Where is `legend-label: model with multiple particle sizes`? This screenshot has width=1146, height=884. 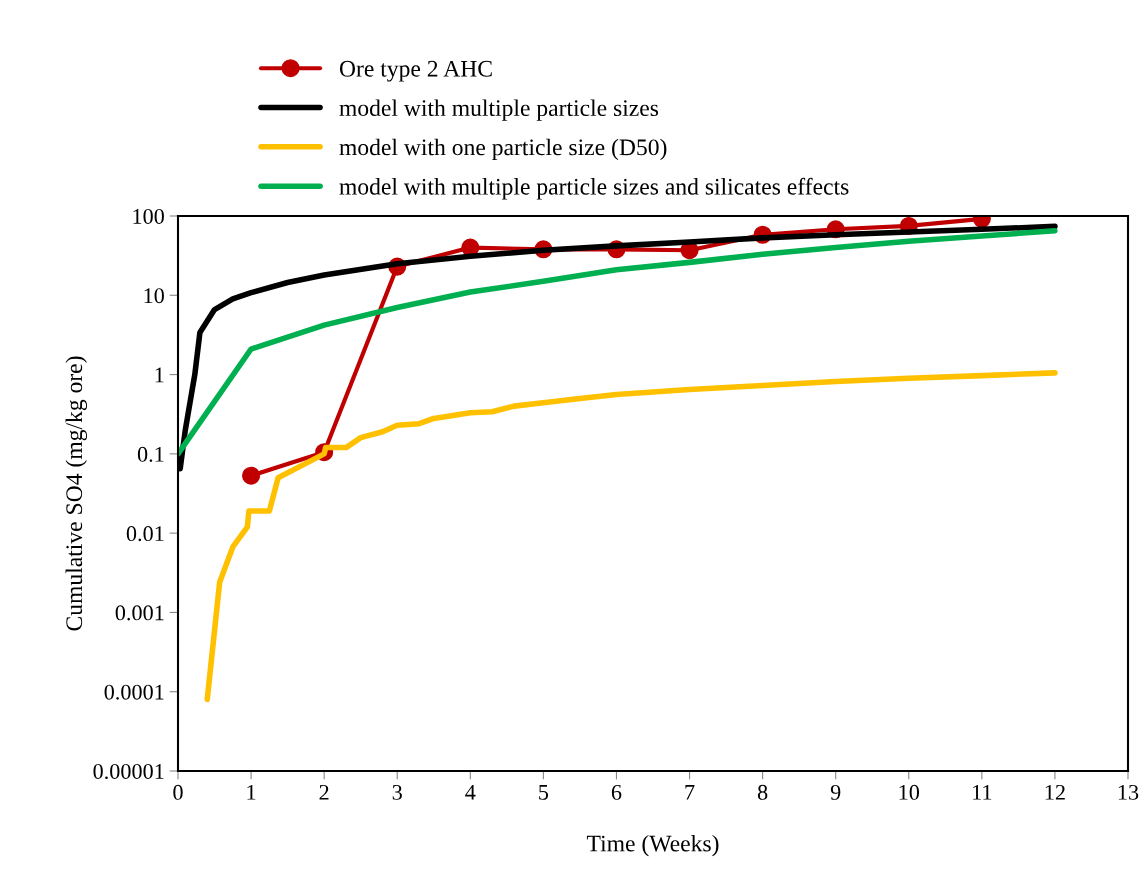
legend-label: model with multiple particle sizes is located at coordinates (499, 110).